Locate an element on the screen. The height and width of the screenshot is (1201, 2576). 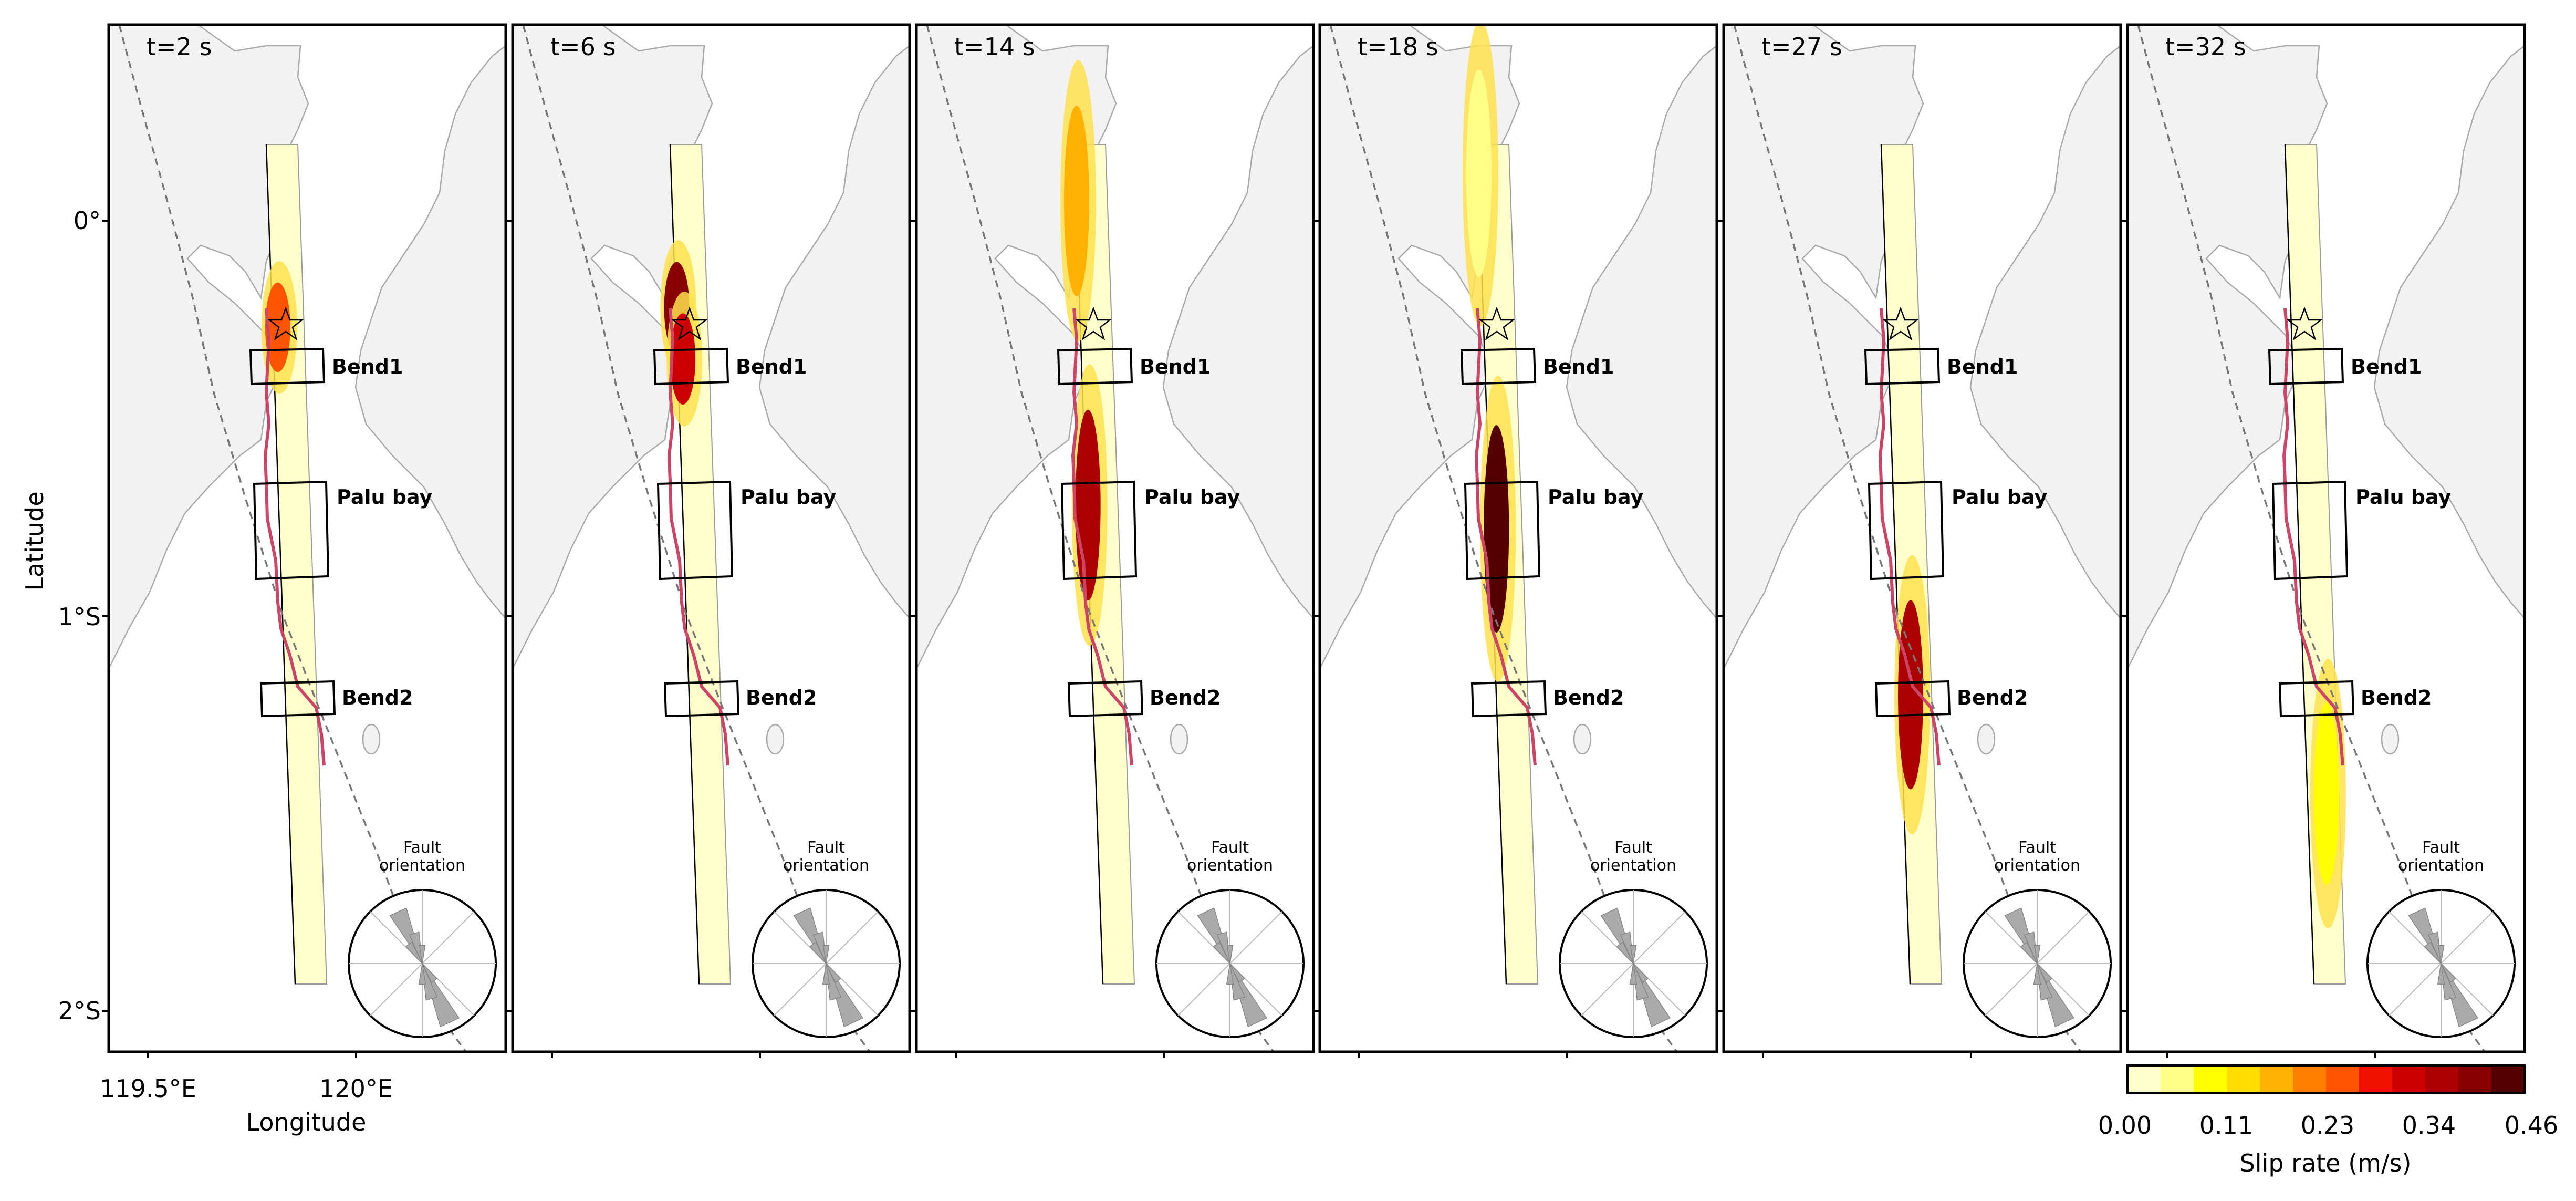
cbar-tick-0: 0.00 is located at coordinates (2125, 1125).